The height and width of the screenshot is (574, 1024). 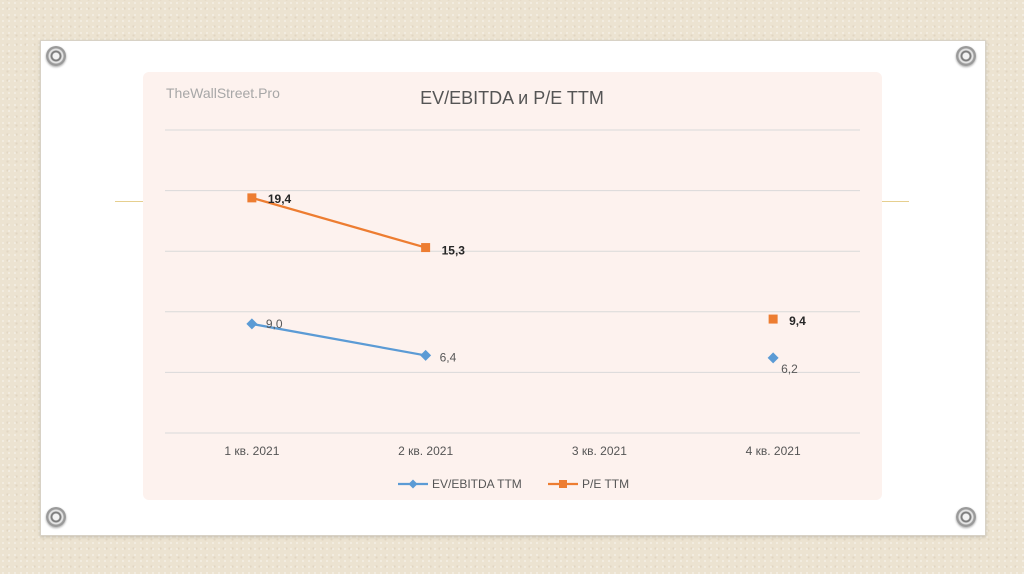 What do you see at coordinates (251, 451) in the screenshot?
I see `x-tick-label: 1 кв. 2021` at bounding box center [251, 451].